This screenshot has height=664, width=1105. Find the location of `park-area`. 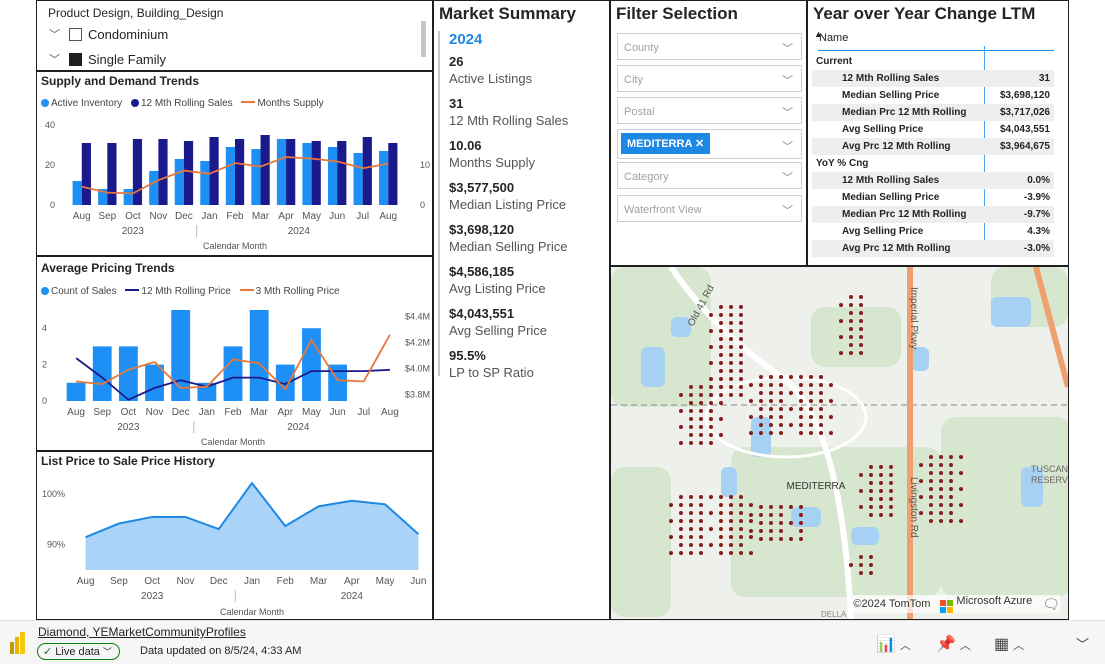

park-area is located at coordinates (1004, 507).